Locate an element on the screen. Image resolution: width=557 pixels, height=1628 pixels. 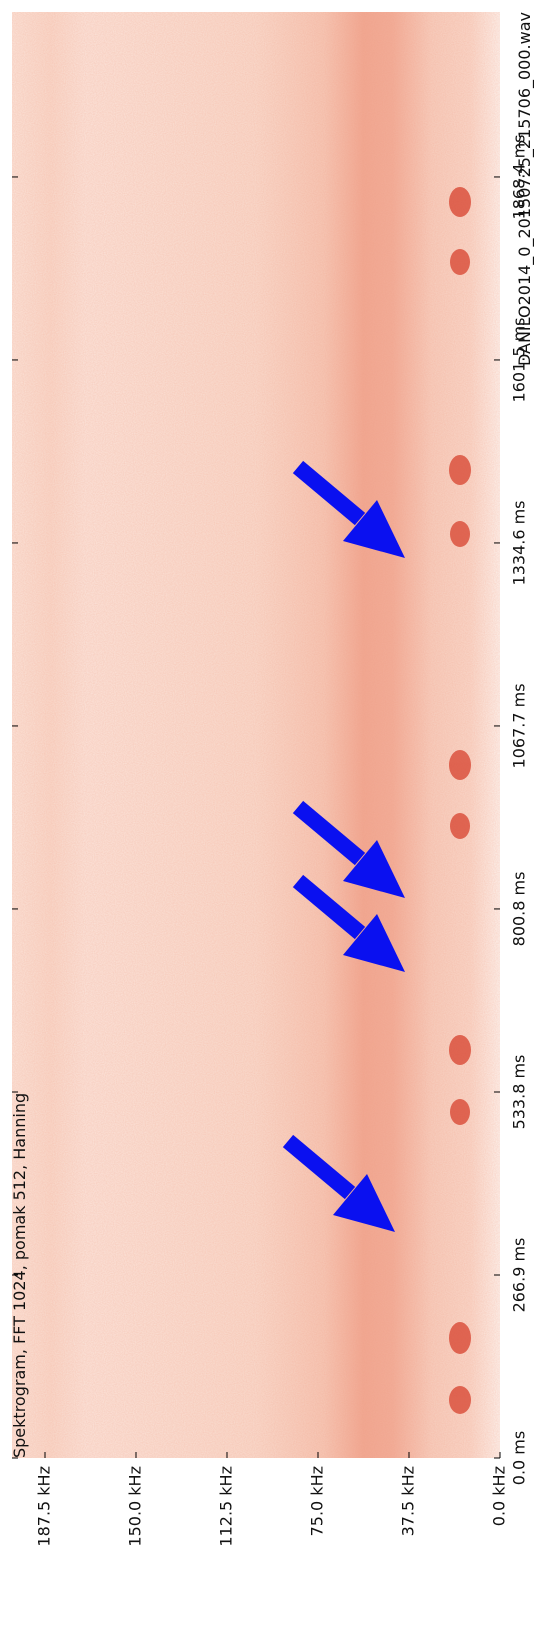
x-tick-label: 1868.4 ms is located at coordinates (519, 176).